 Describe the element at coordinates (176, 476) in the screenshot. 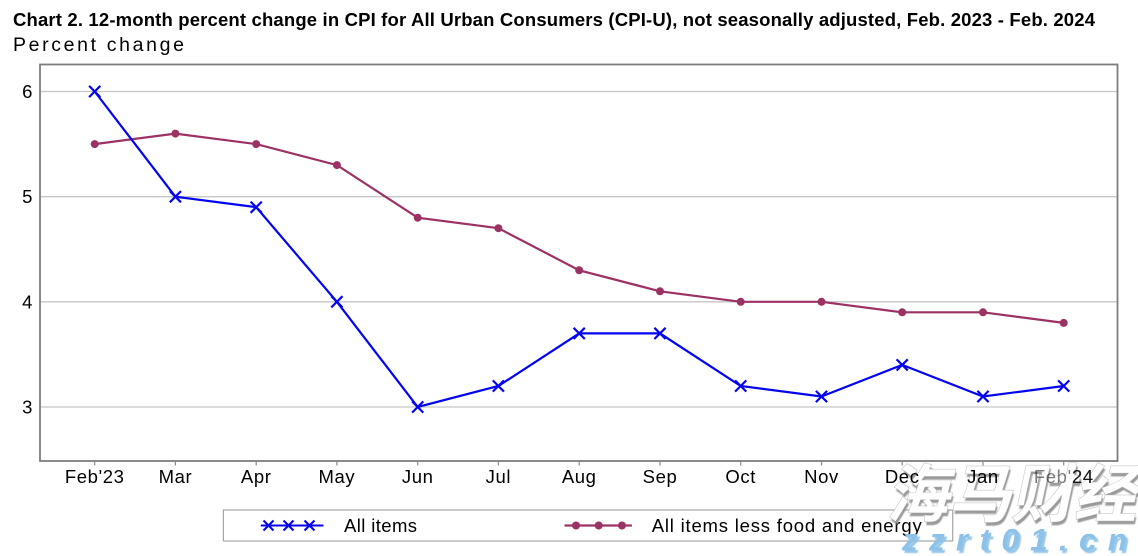

I see `svg-text: Mar` at that location.